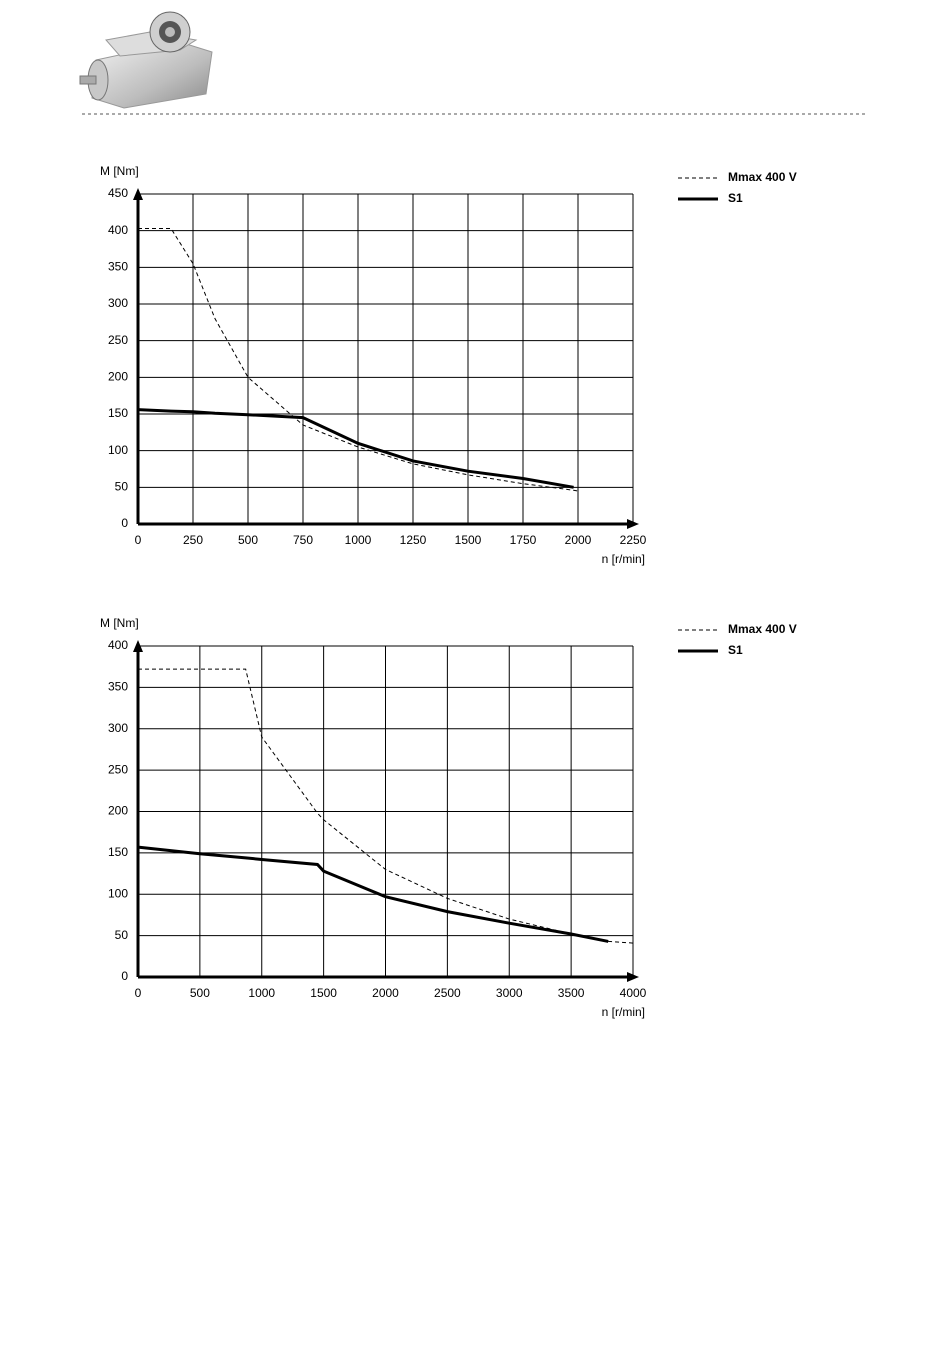 This screenshot has width=950, height=1353. I want to click on x-tick-label: 750, so click(303, 540).